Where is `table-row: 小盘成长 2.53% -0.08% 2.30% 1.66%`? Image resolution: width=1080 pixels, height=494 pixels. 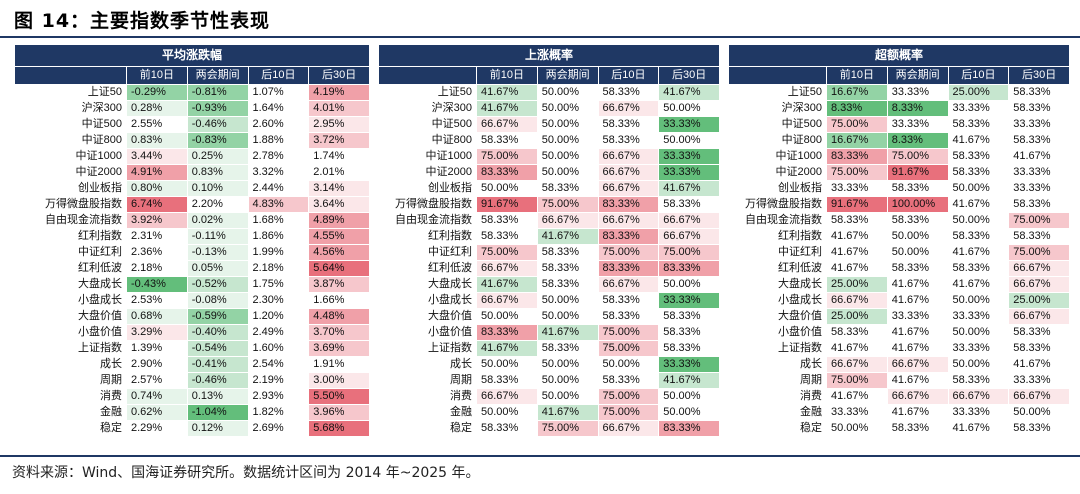 table-row: 小盘成长 2.53% -0.08% 2.30% 1.66% is located at coordinates (192, 300).